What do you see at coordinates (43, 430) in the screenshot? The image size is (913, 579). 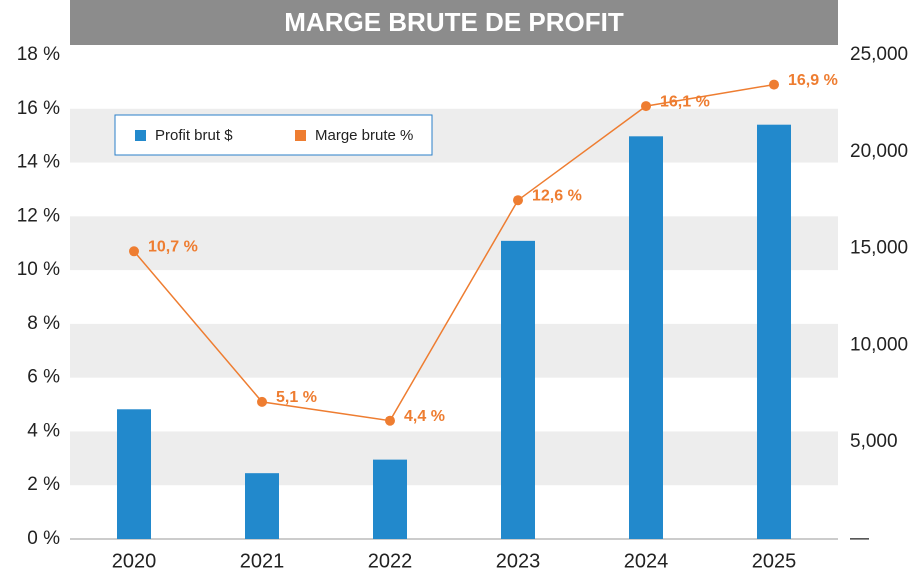 I see `y-tick-label: 4 %` at bounding box center [43, 430].